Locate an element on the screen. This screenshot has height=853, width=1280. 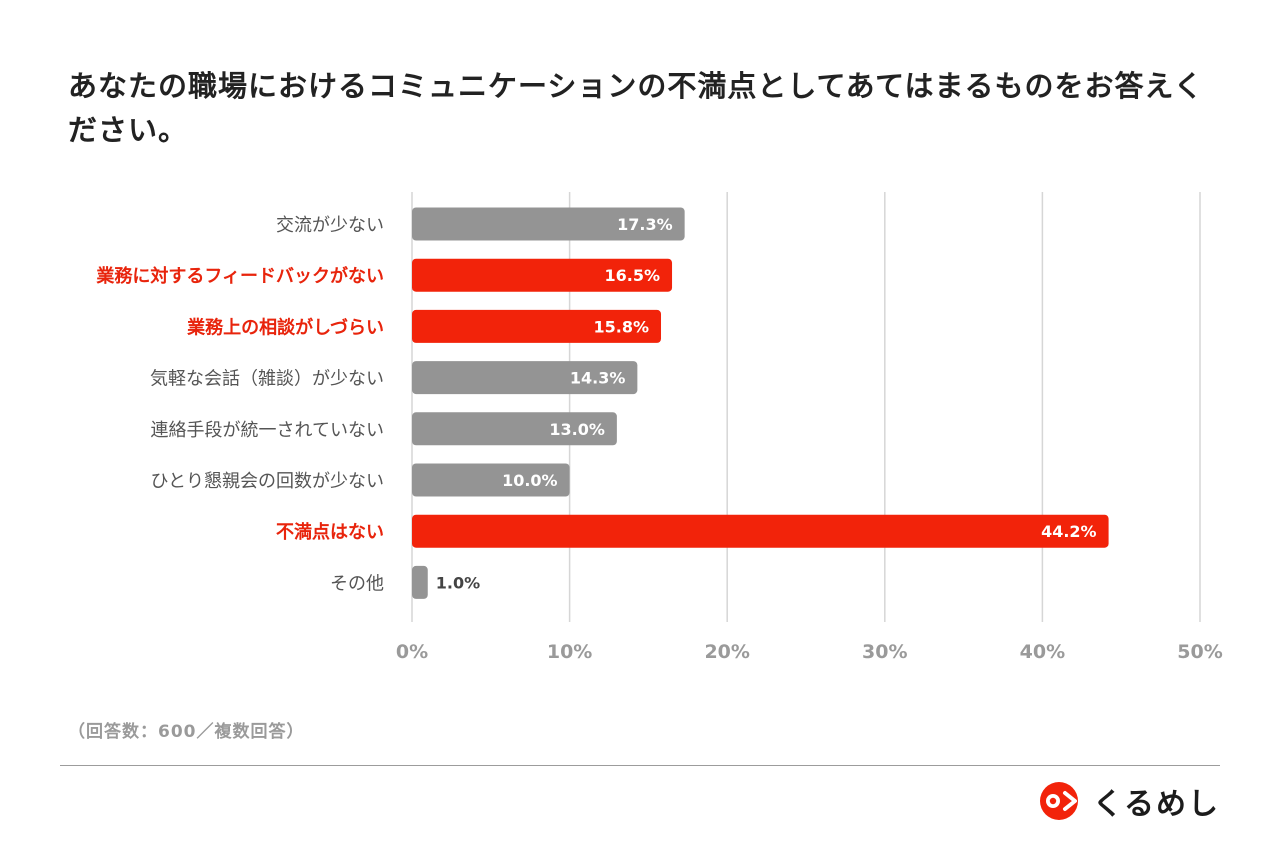
sample-note: （回答数：600／複数回答） is located at coordinates (186, 732).